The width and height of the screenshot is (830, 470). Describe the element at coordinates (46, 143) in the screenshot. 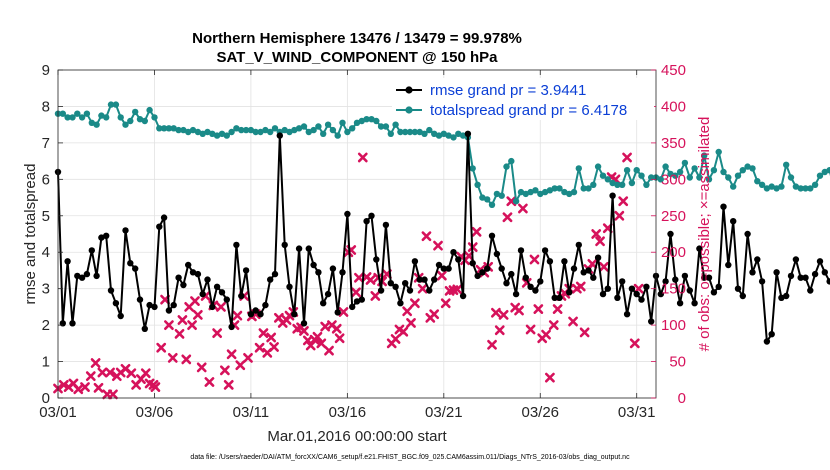

I see `y-tick-label-left: 7` at that location.